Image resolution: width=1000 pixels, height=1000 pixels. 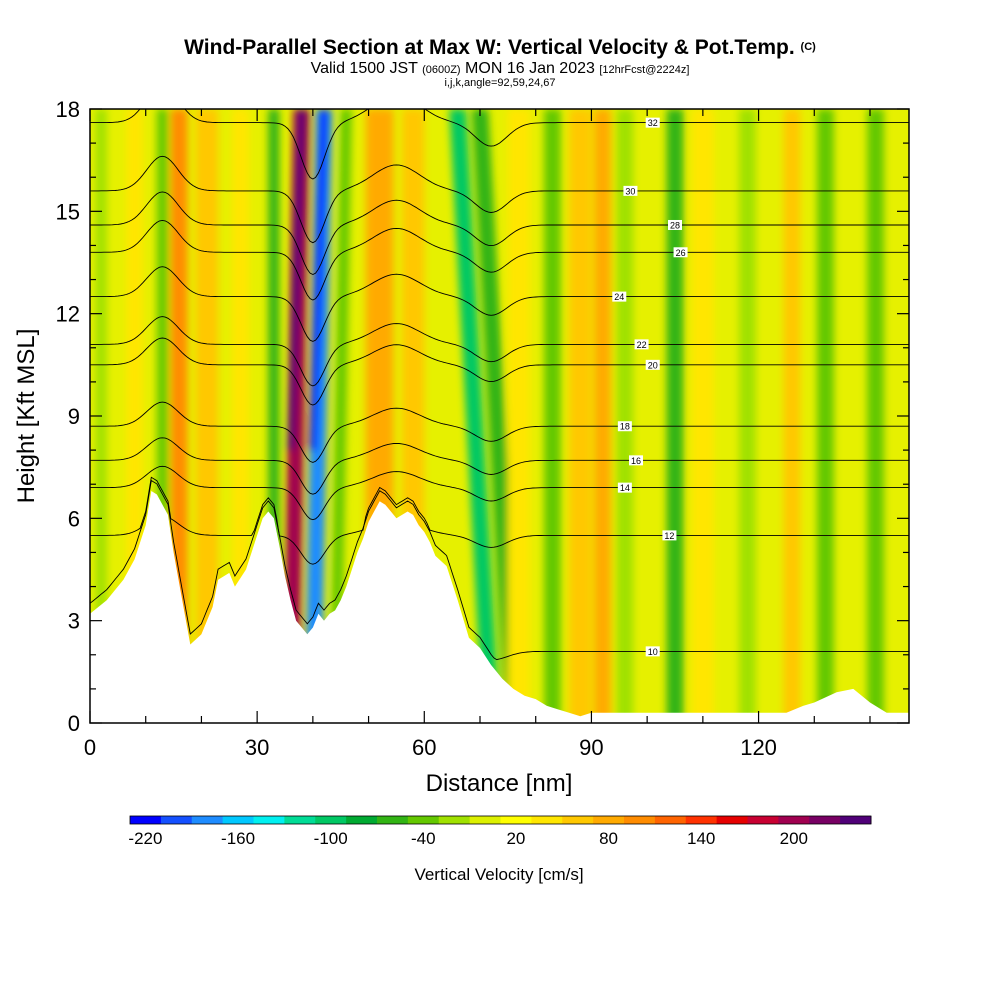 I want to click on colorbar-tick-label: 140, so click(x=701, y=838).